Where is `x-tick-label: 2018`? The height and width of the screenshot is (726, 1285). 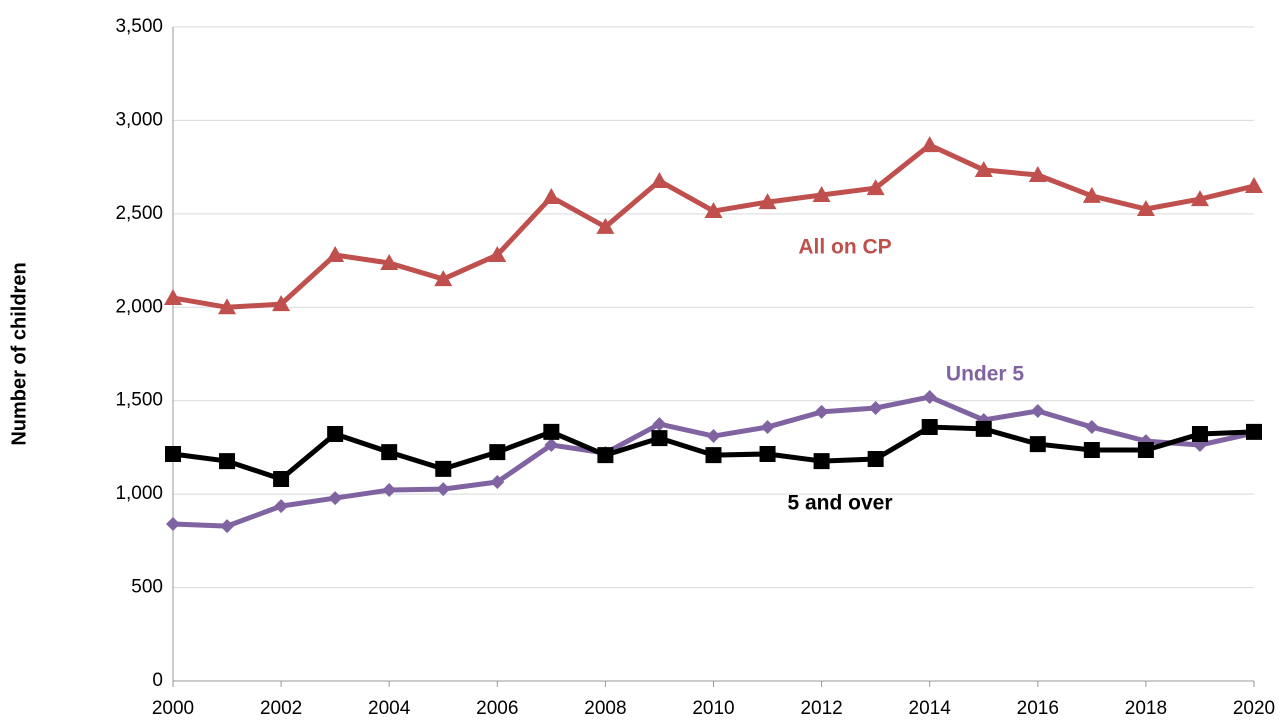
x-tick-label: 2018 is located at coordinates (1146, 708).